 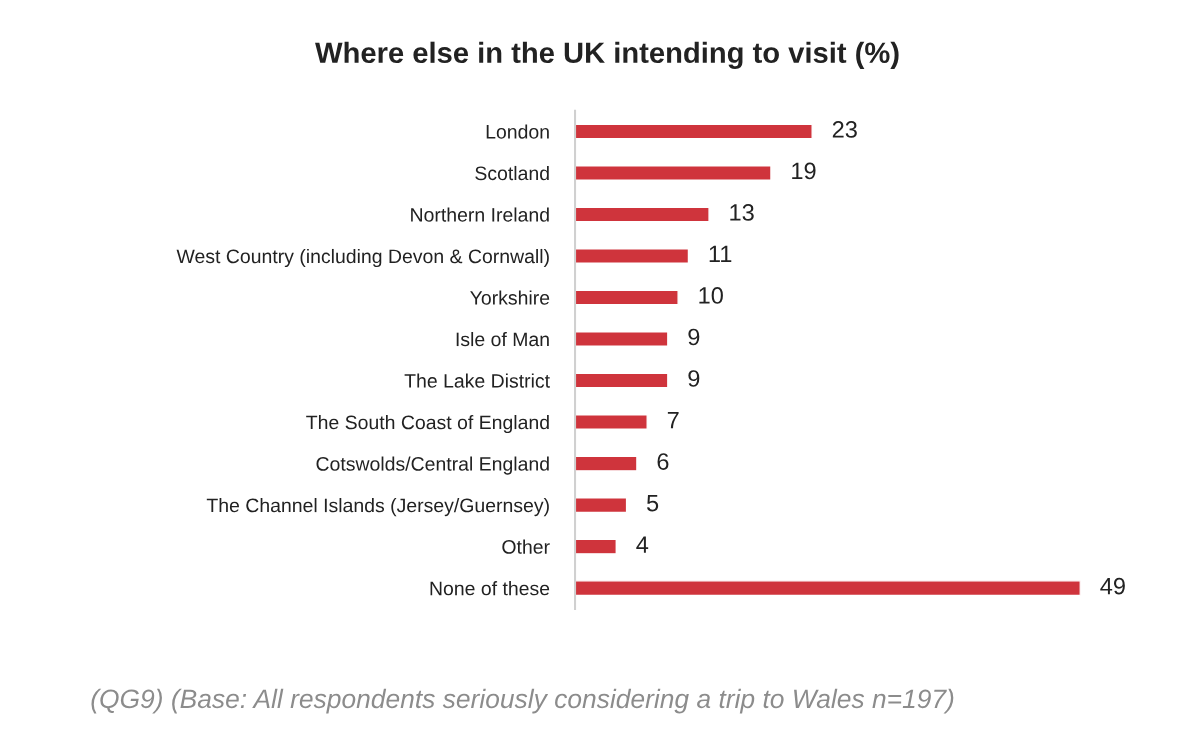 I want to click on data-label: 7, so click(x=673, y=420).